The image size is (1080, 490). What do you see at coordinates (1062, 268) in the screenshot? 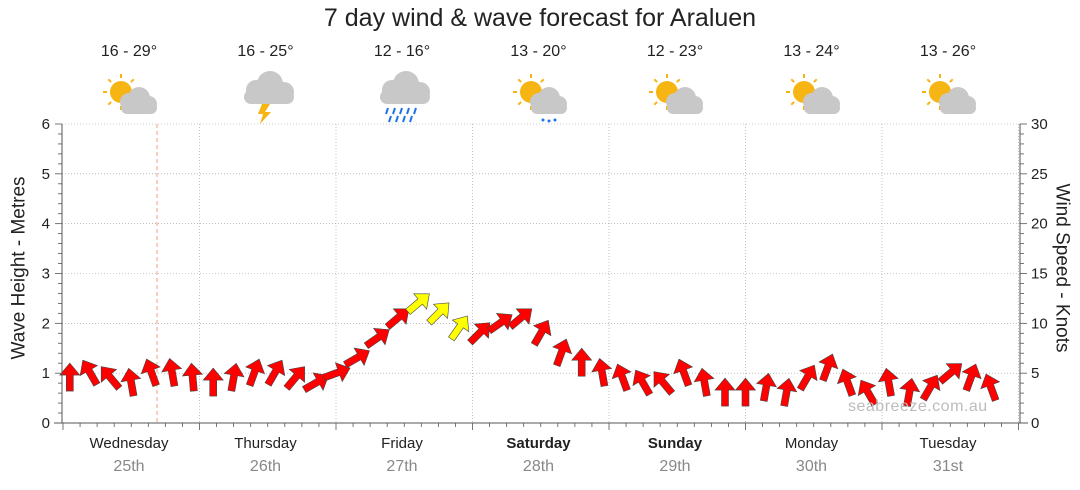
I see `y-axis-label-right: Wind Speed - Knots` at bounding box center [1062, 268].